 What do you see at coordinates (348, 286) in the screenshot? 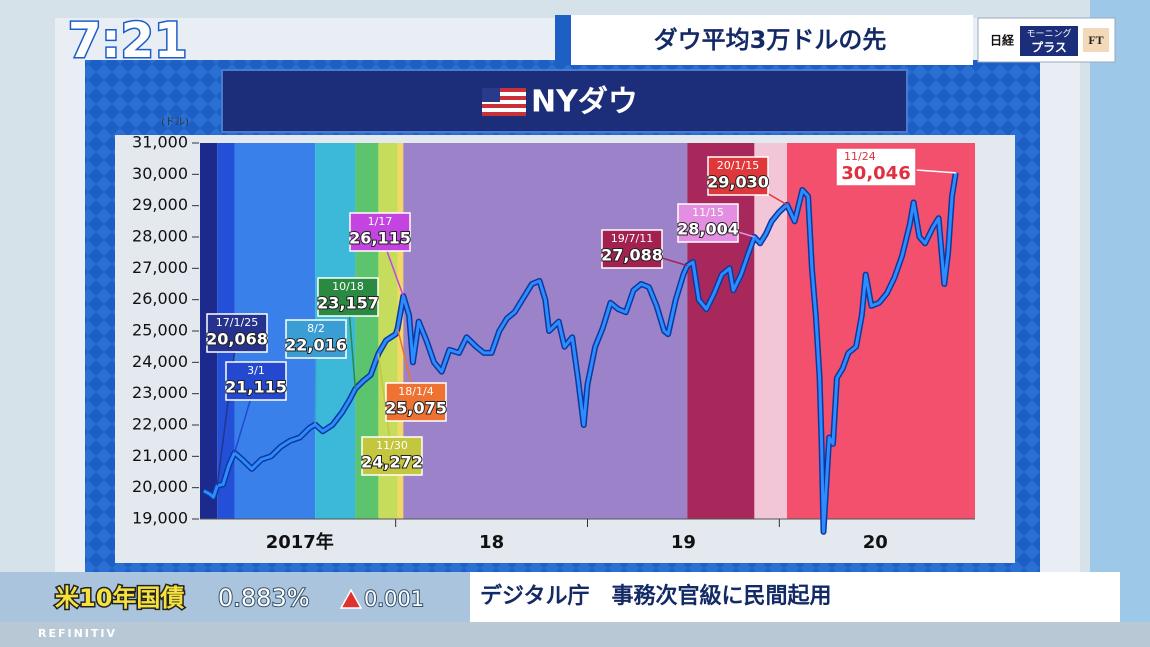
I see `callout-date: 10/18` at bounding box center [348, 286].